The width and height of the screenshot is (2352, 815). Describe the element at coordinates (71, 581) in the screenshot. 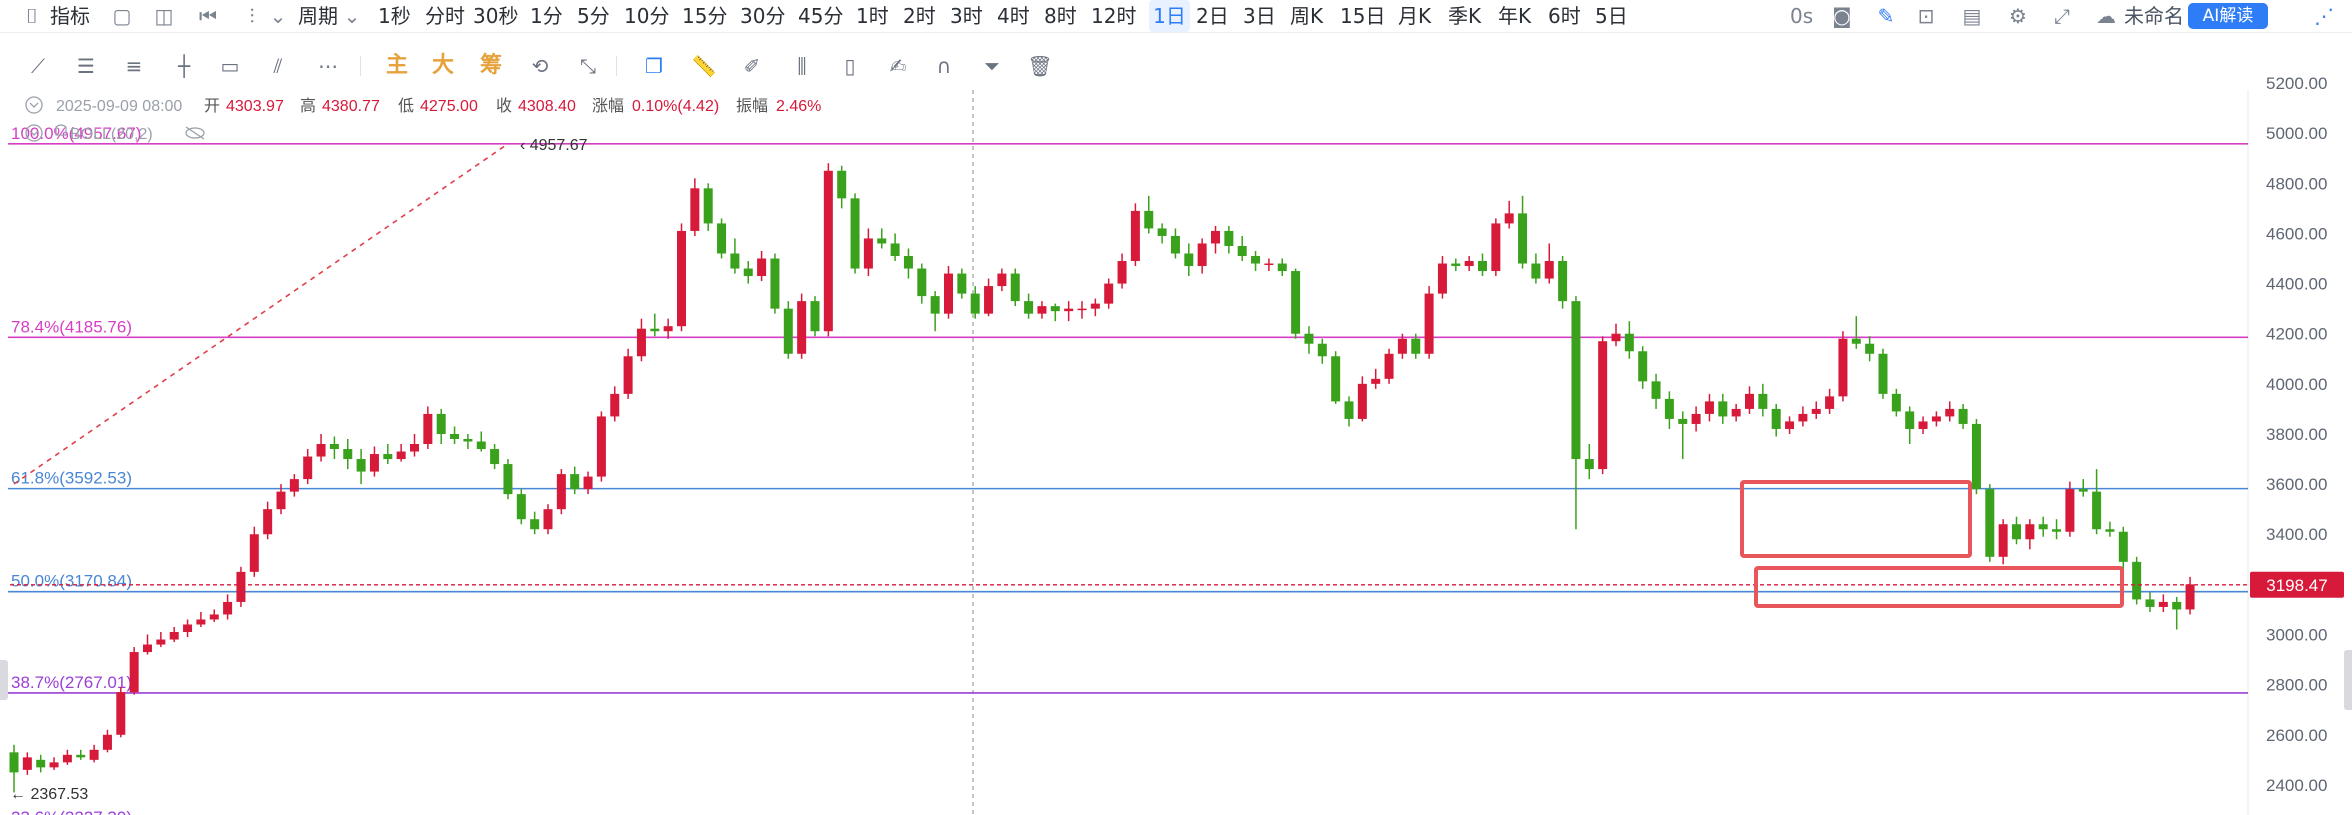

I see `fib-label: 50.0%(3170.84)` at that location.